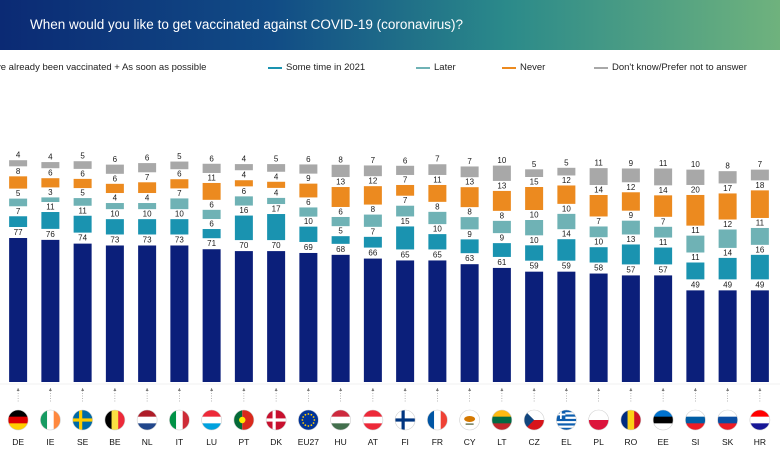  I want to click on flag-cz-icon, so click(534, 420).